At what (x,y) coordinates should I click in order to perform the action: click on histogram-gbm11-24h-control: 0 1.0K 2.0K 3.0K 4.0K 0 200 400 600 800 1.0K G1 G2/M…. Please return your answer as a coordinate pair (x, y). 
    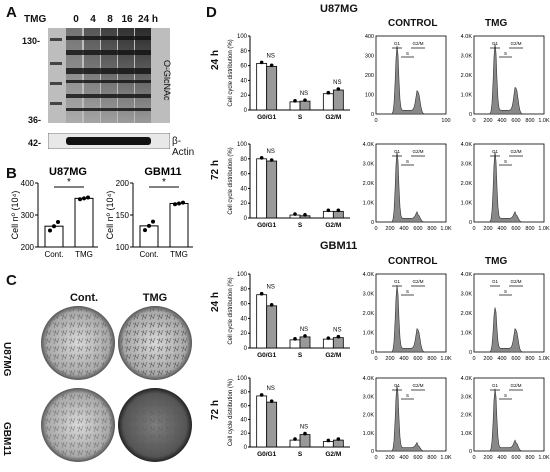
    Looking at the image, I should click on (407, 317).